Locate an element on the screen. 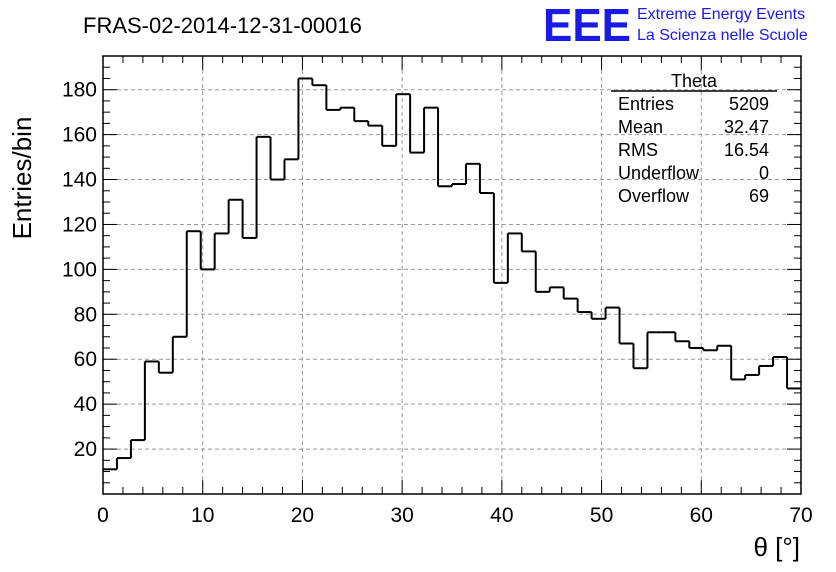  x-tick-label: 40 is located at coordinates (501, 515).